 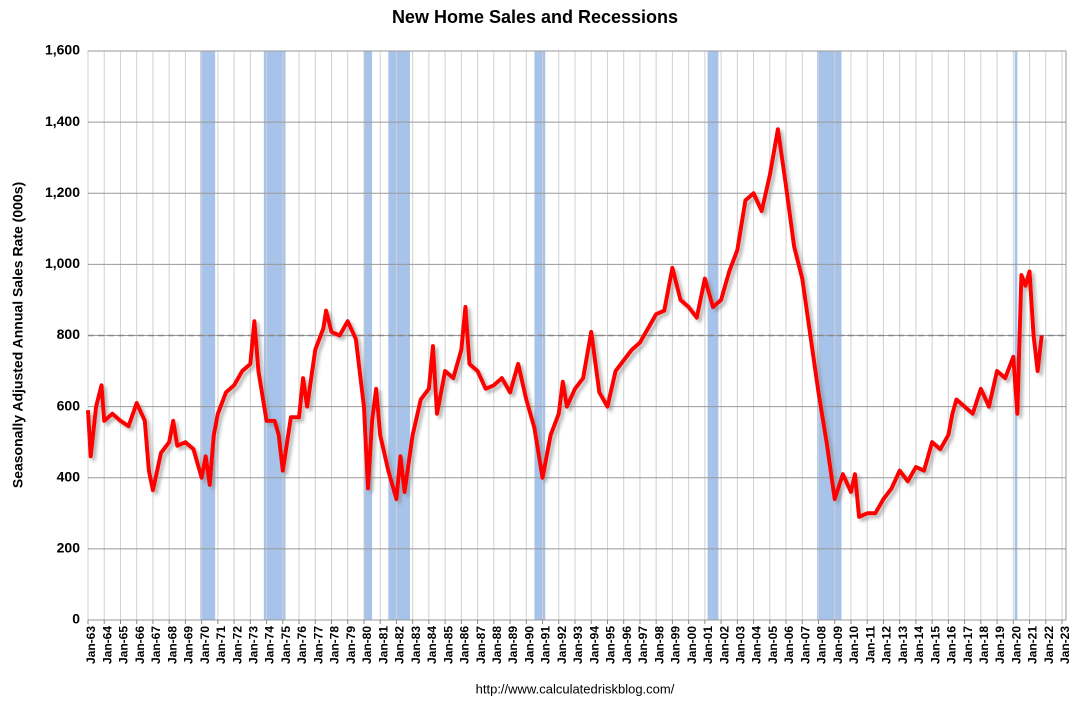 I want to click on x-tick-label: Jan-79, so click(x=351, y=645).